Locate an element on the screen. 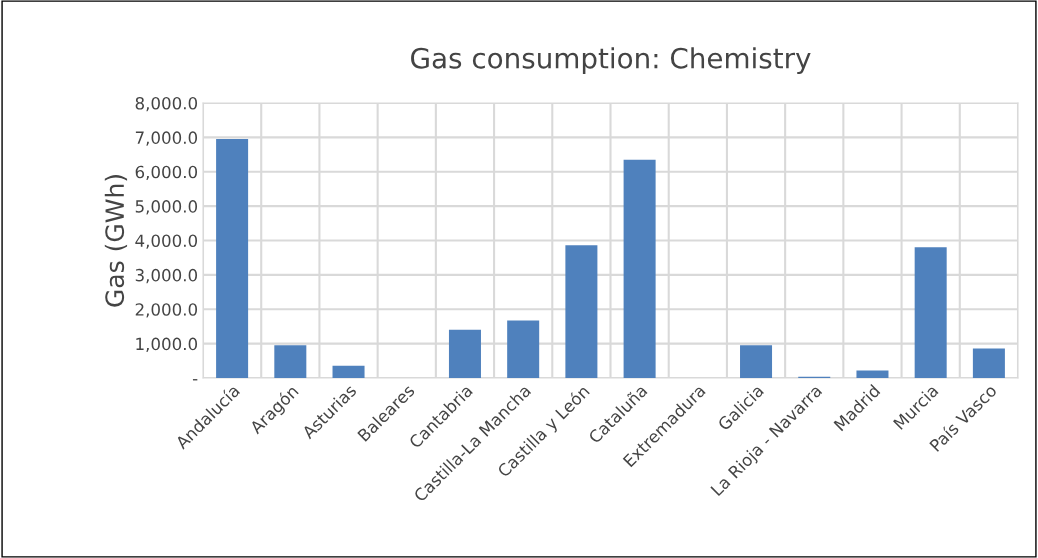 This screenshot has height=558, width=1038. y-tick-label: 2,000.0 is located at coordinates (166, 310).